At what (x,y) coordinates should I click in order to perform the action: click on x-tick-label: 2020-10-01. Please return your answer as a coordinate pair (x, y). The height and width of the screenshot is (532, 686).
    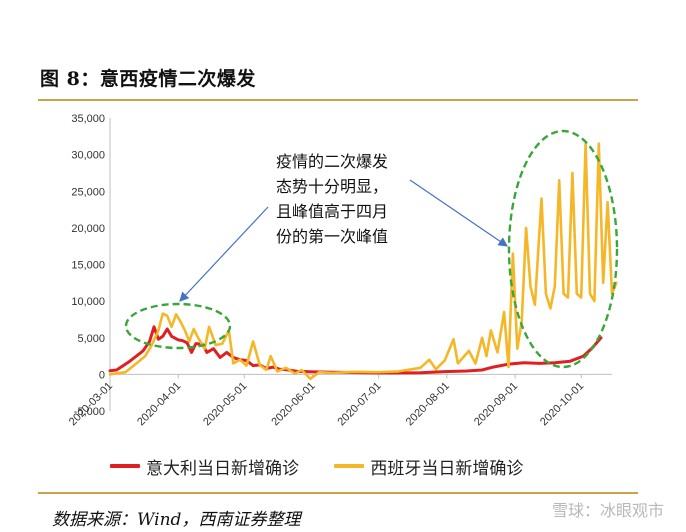
    Looking at the image, I should click on (562, 404).